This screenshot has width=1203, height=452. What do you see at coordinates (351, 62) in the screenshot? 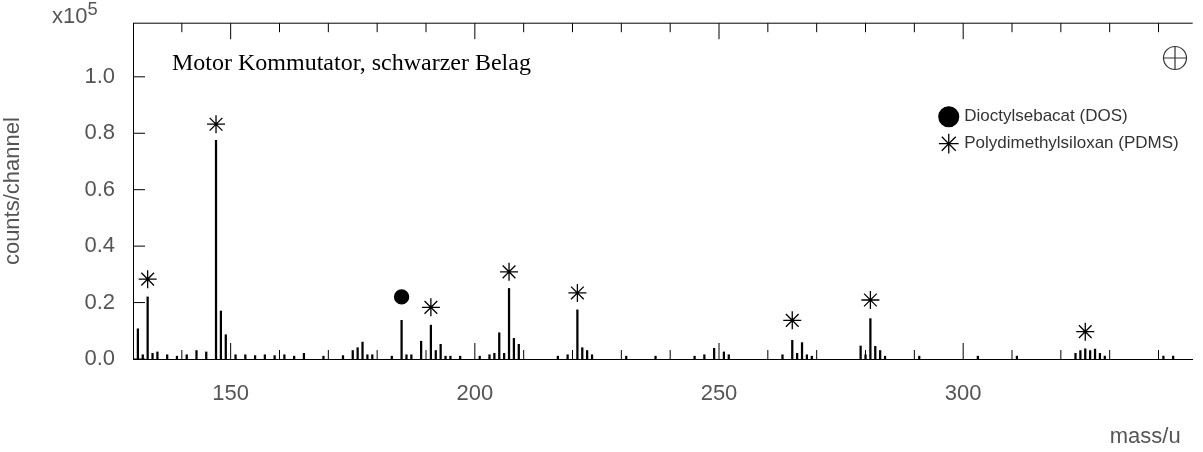
I see `text: Motor Kommutator, schwarzer Belag` at bounding box center [351, 62].